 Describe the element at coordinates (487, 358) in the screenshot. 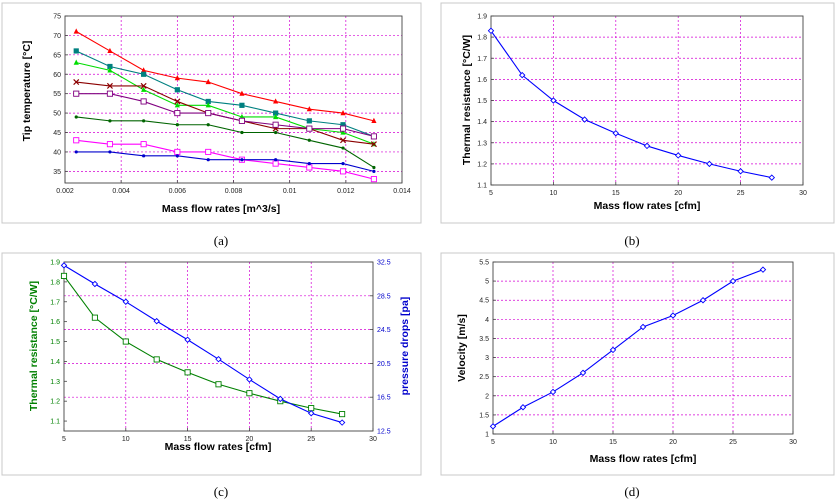

I see `y-tick-label: 3` at that location.